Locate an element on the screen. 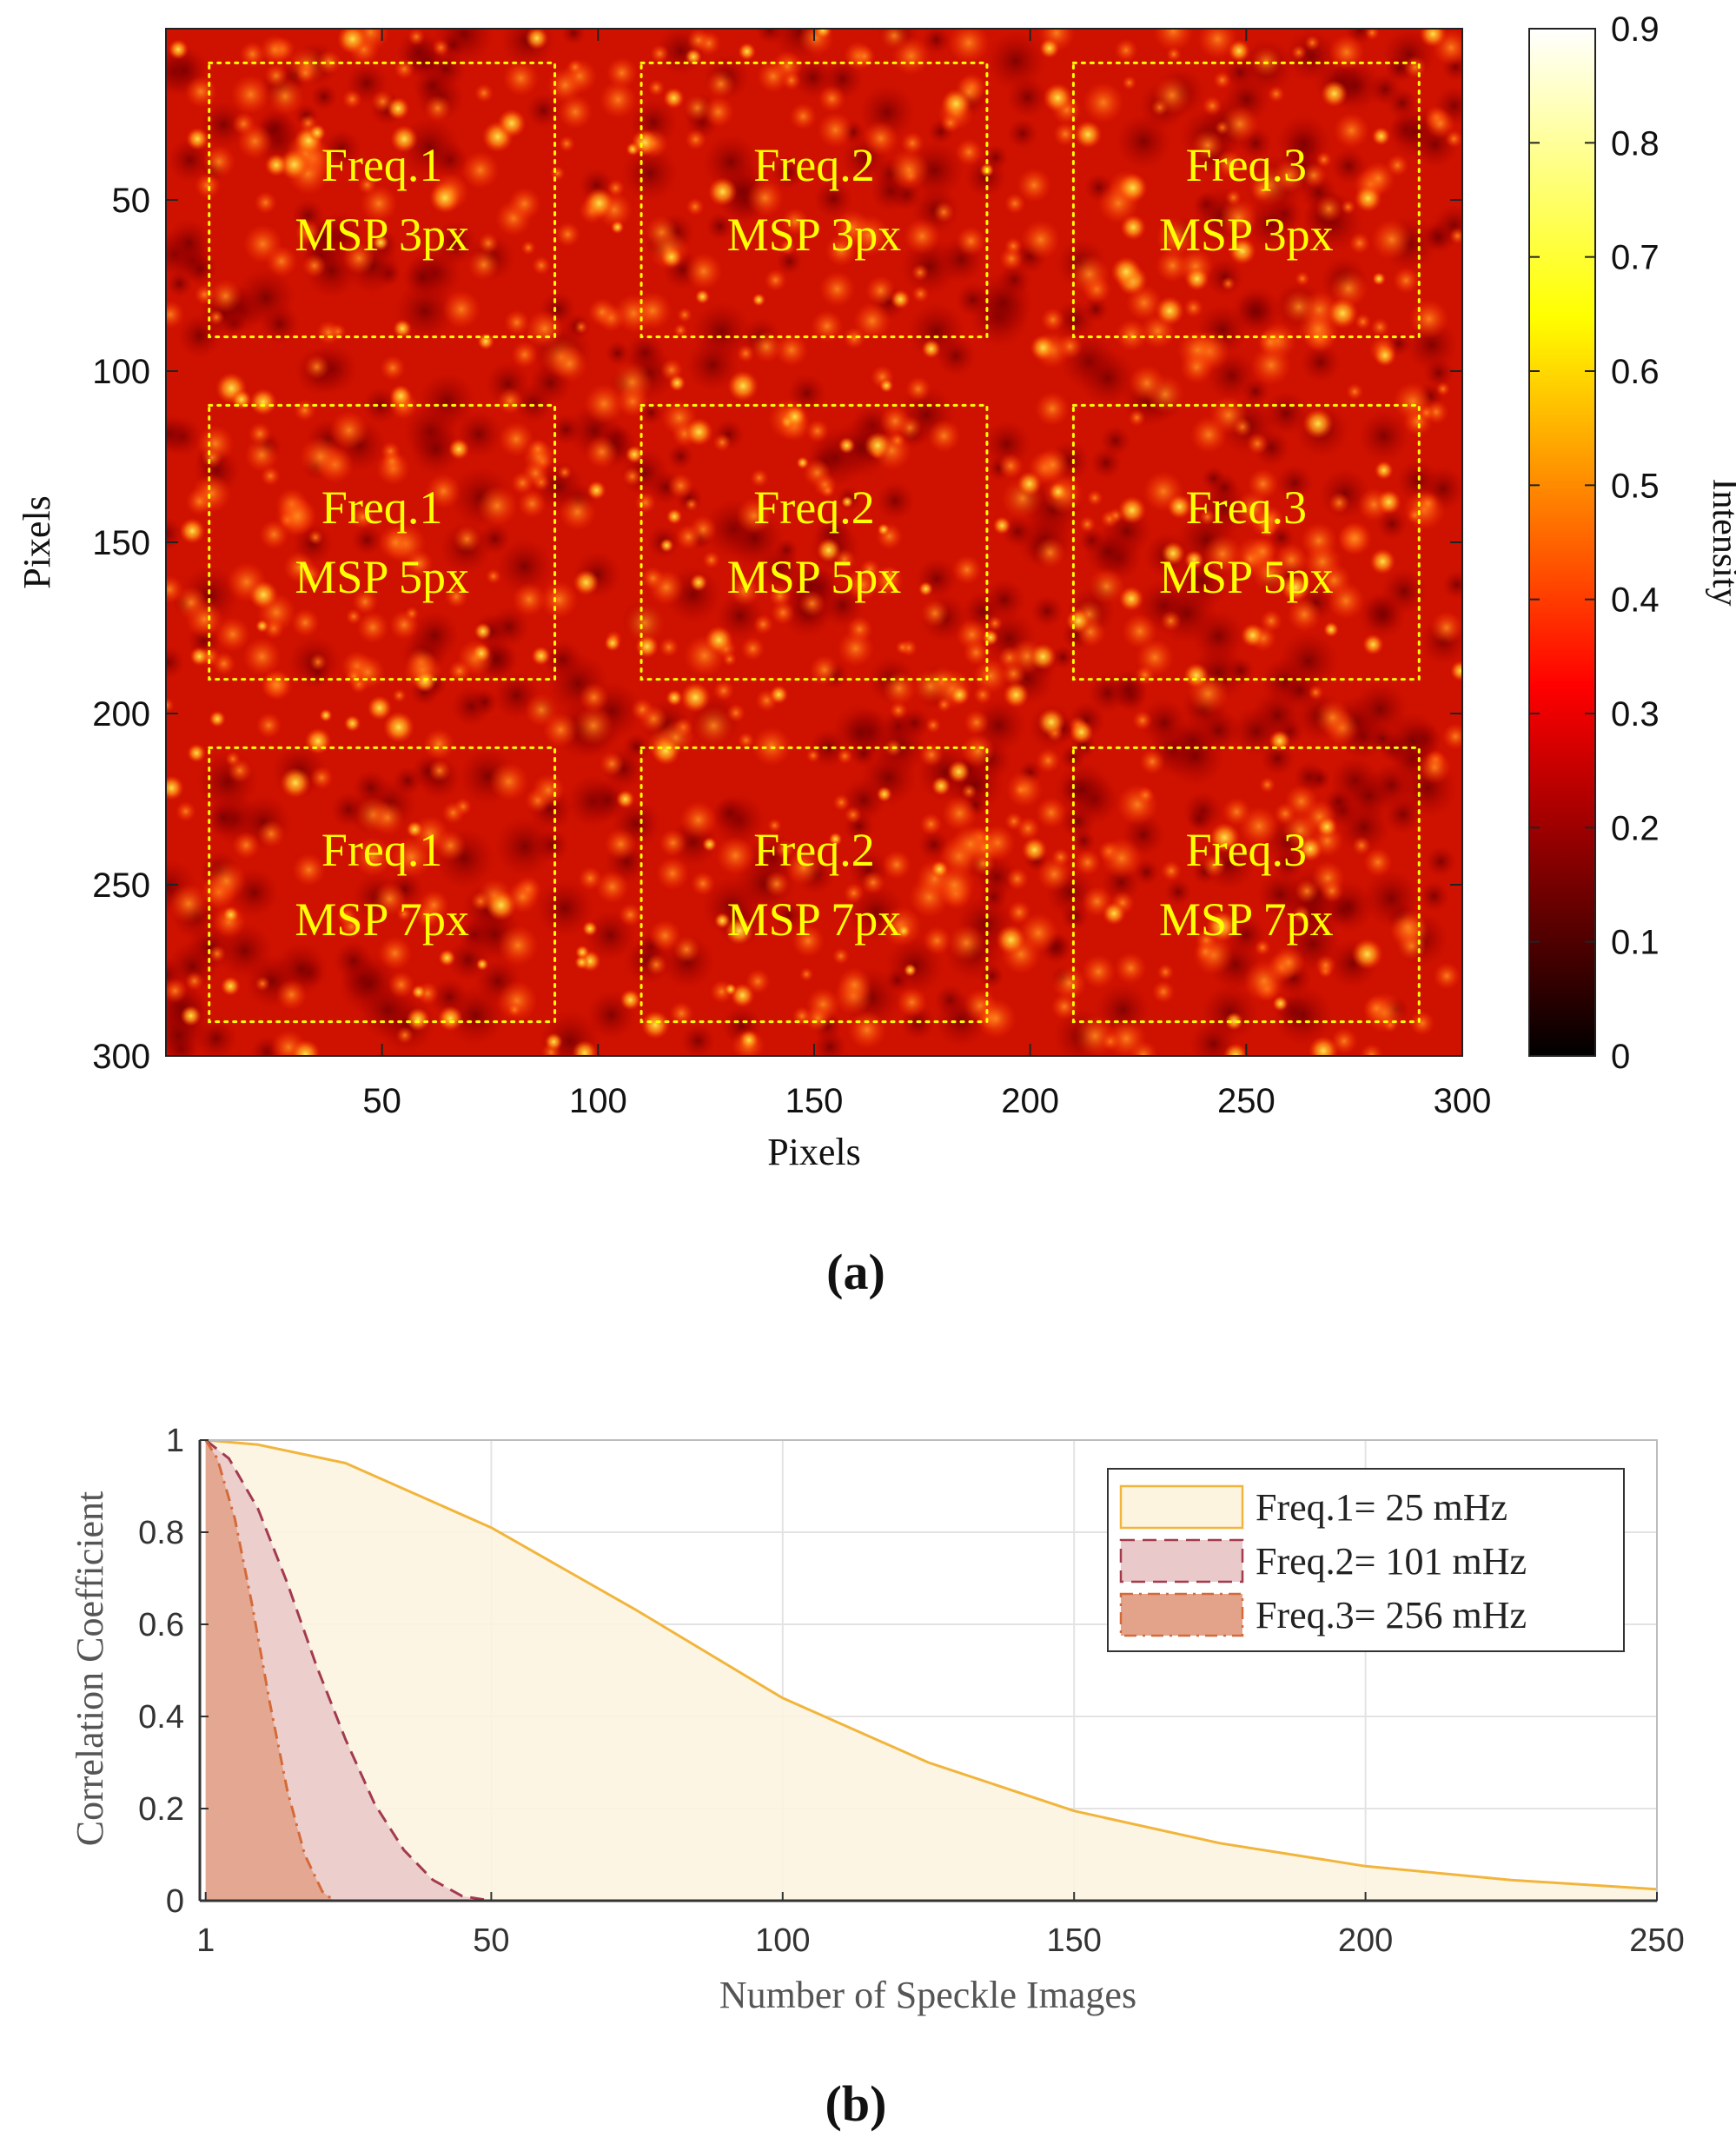  region-box is located at coordinates (814, 885).